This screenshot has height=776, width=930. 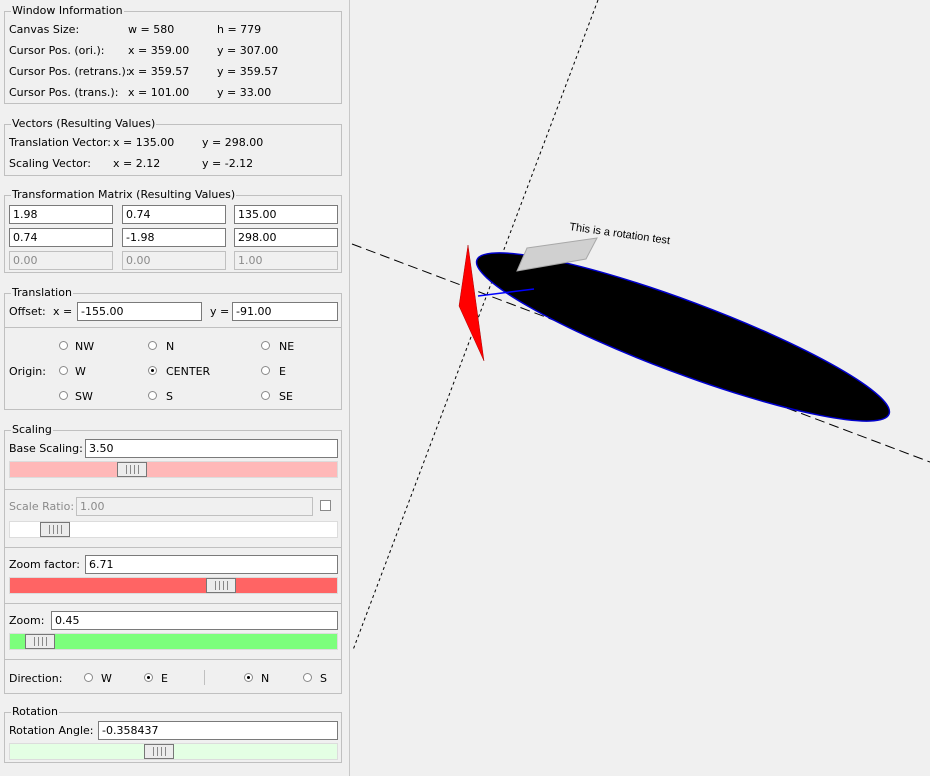 I want to click on info-label: Cursor Pos. (trans.):, so click(x=64, y=92).